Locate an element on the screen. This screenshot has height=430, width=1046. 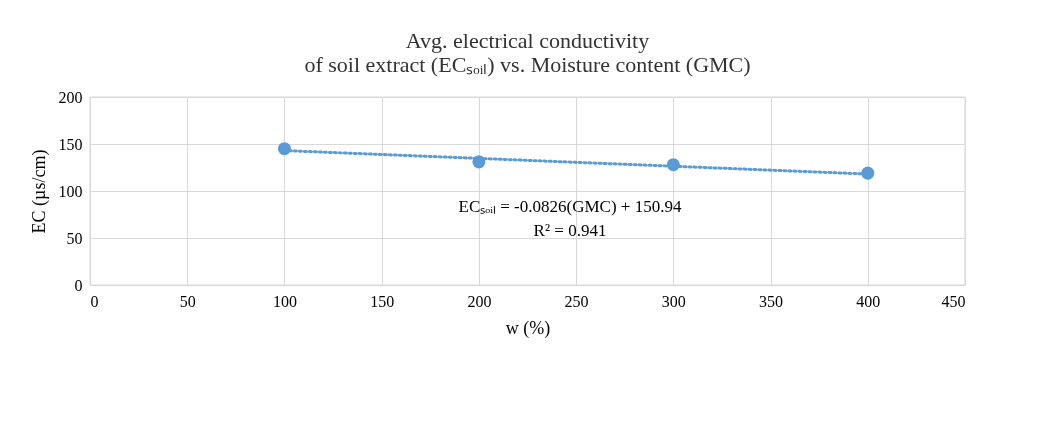
x-tick-label: 450 is located at coordinates (953, 301).